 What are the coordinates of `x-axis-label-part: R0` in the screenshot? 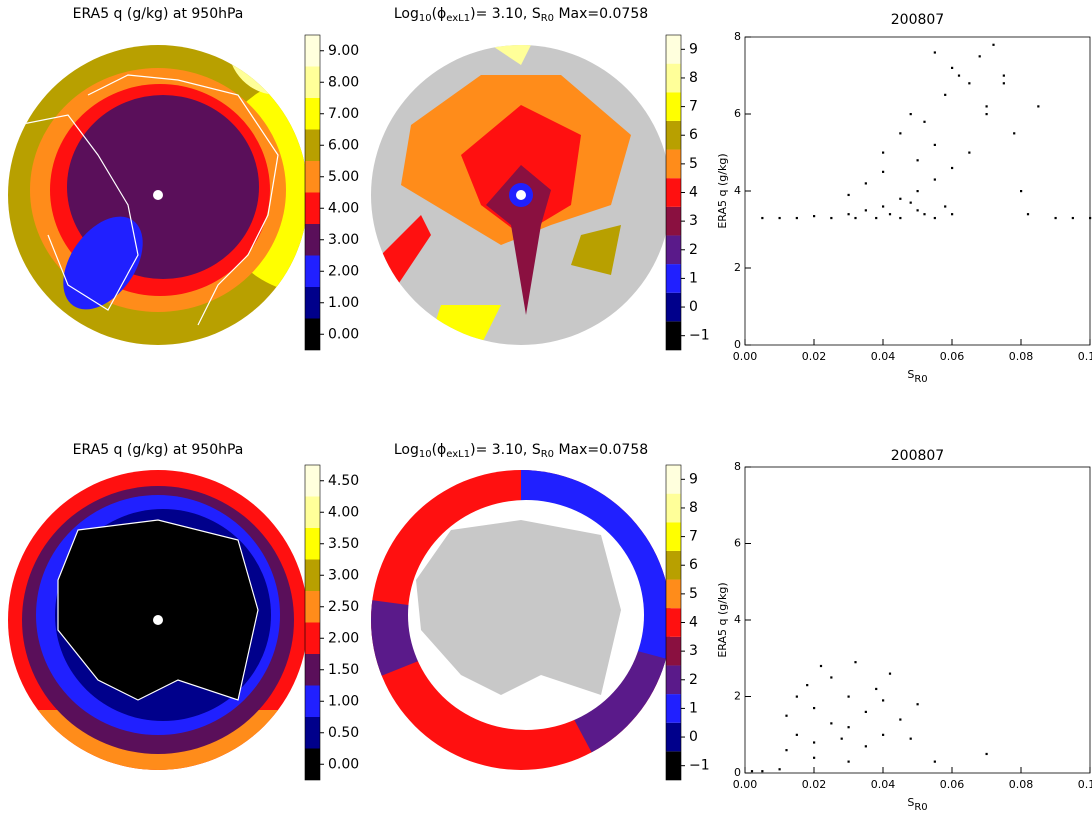 It's located at (920, 379).